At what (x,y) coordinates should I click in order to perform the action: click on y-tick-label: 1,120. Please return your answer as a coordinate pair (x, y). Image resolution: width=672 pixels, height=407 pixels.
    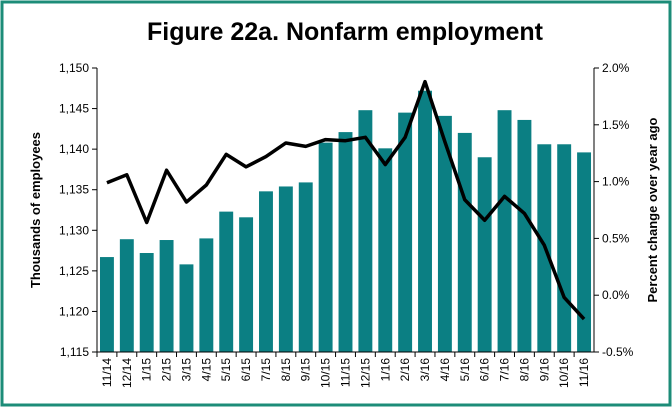
    Looking at the image, I should click on (74, 311).